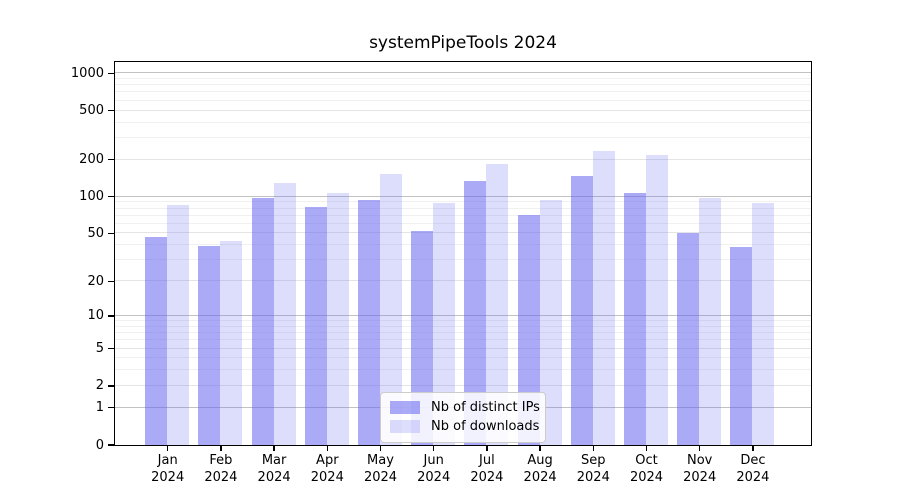 Image resolution: width=900 pixels, height=500 pixels. What do you see at coordinates (274, 469) in the screenshot?
I see `x-tick-label-mar: Mar 2024` at bounding box center [274, 469].